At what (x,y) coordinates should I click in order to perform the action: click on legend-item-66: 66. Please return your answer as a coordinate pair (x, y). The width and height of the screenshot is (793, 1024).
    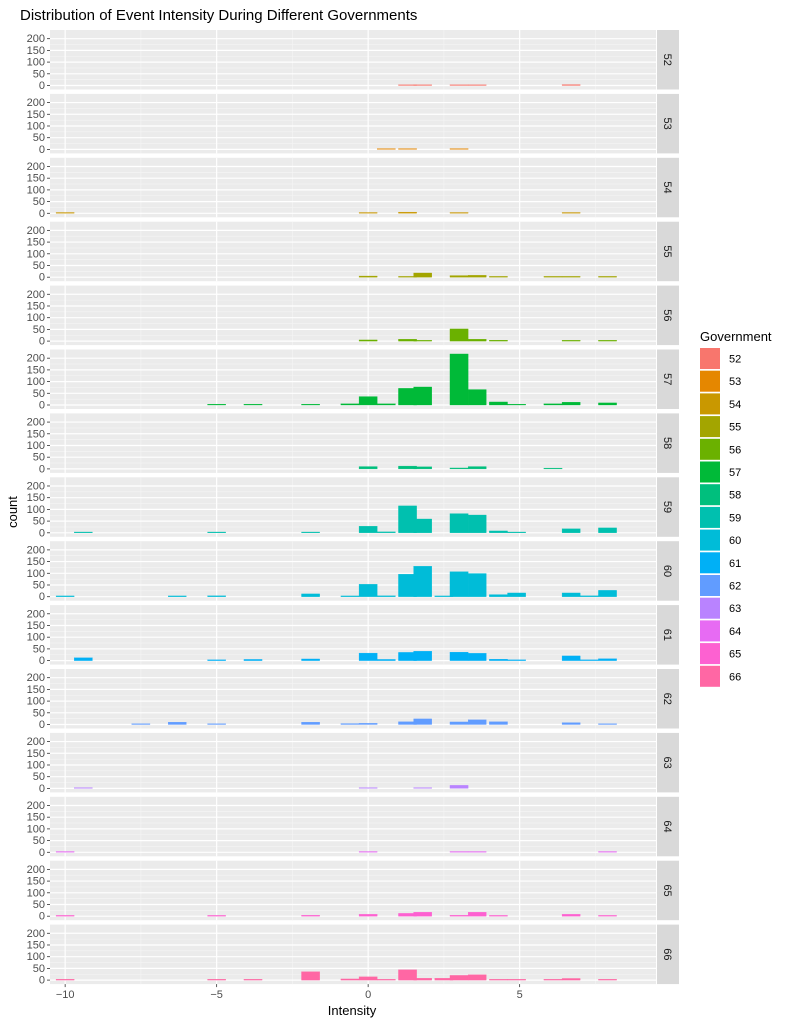
    Looking at the image, I should click on (720, 676).